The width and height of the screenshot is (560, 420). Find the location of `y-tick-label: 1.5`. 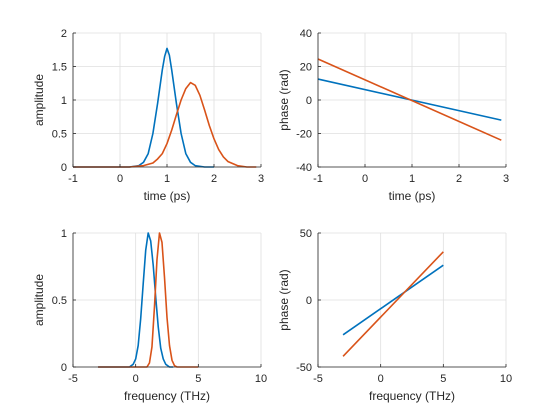

y-tick-label: 1.5 is located at coordinates (59, 68).